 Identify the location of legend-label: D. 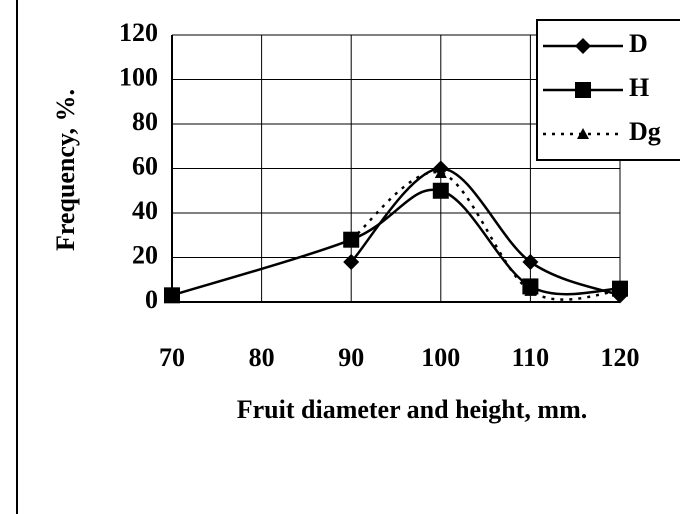
(638, 43).